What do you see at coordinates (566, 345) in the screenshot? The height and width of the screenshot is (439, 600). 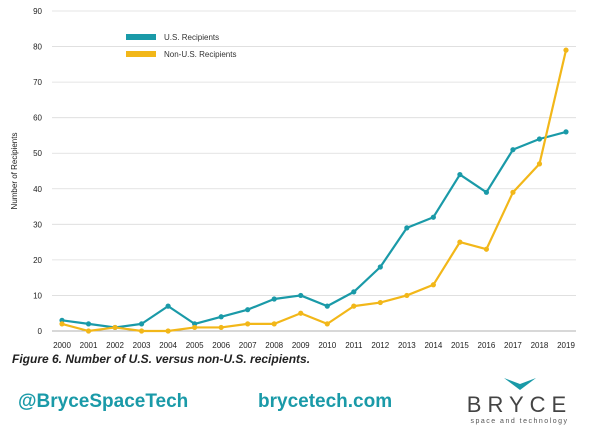 I see `x-tick-label: 2019` at bounding box center [566, 345].